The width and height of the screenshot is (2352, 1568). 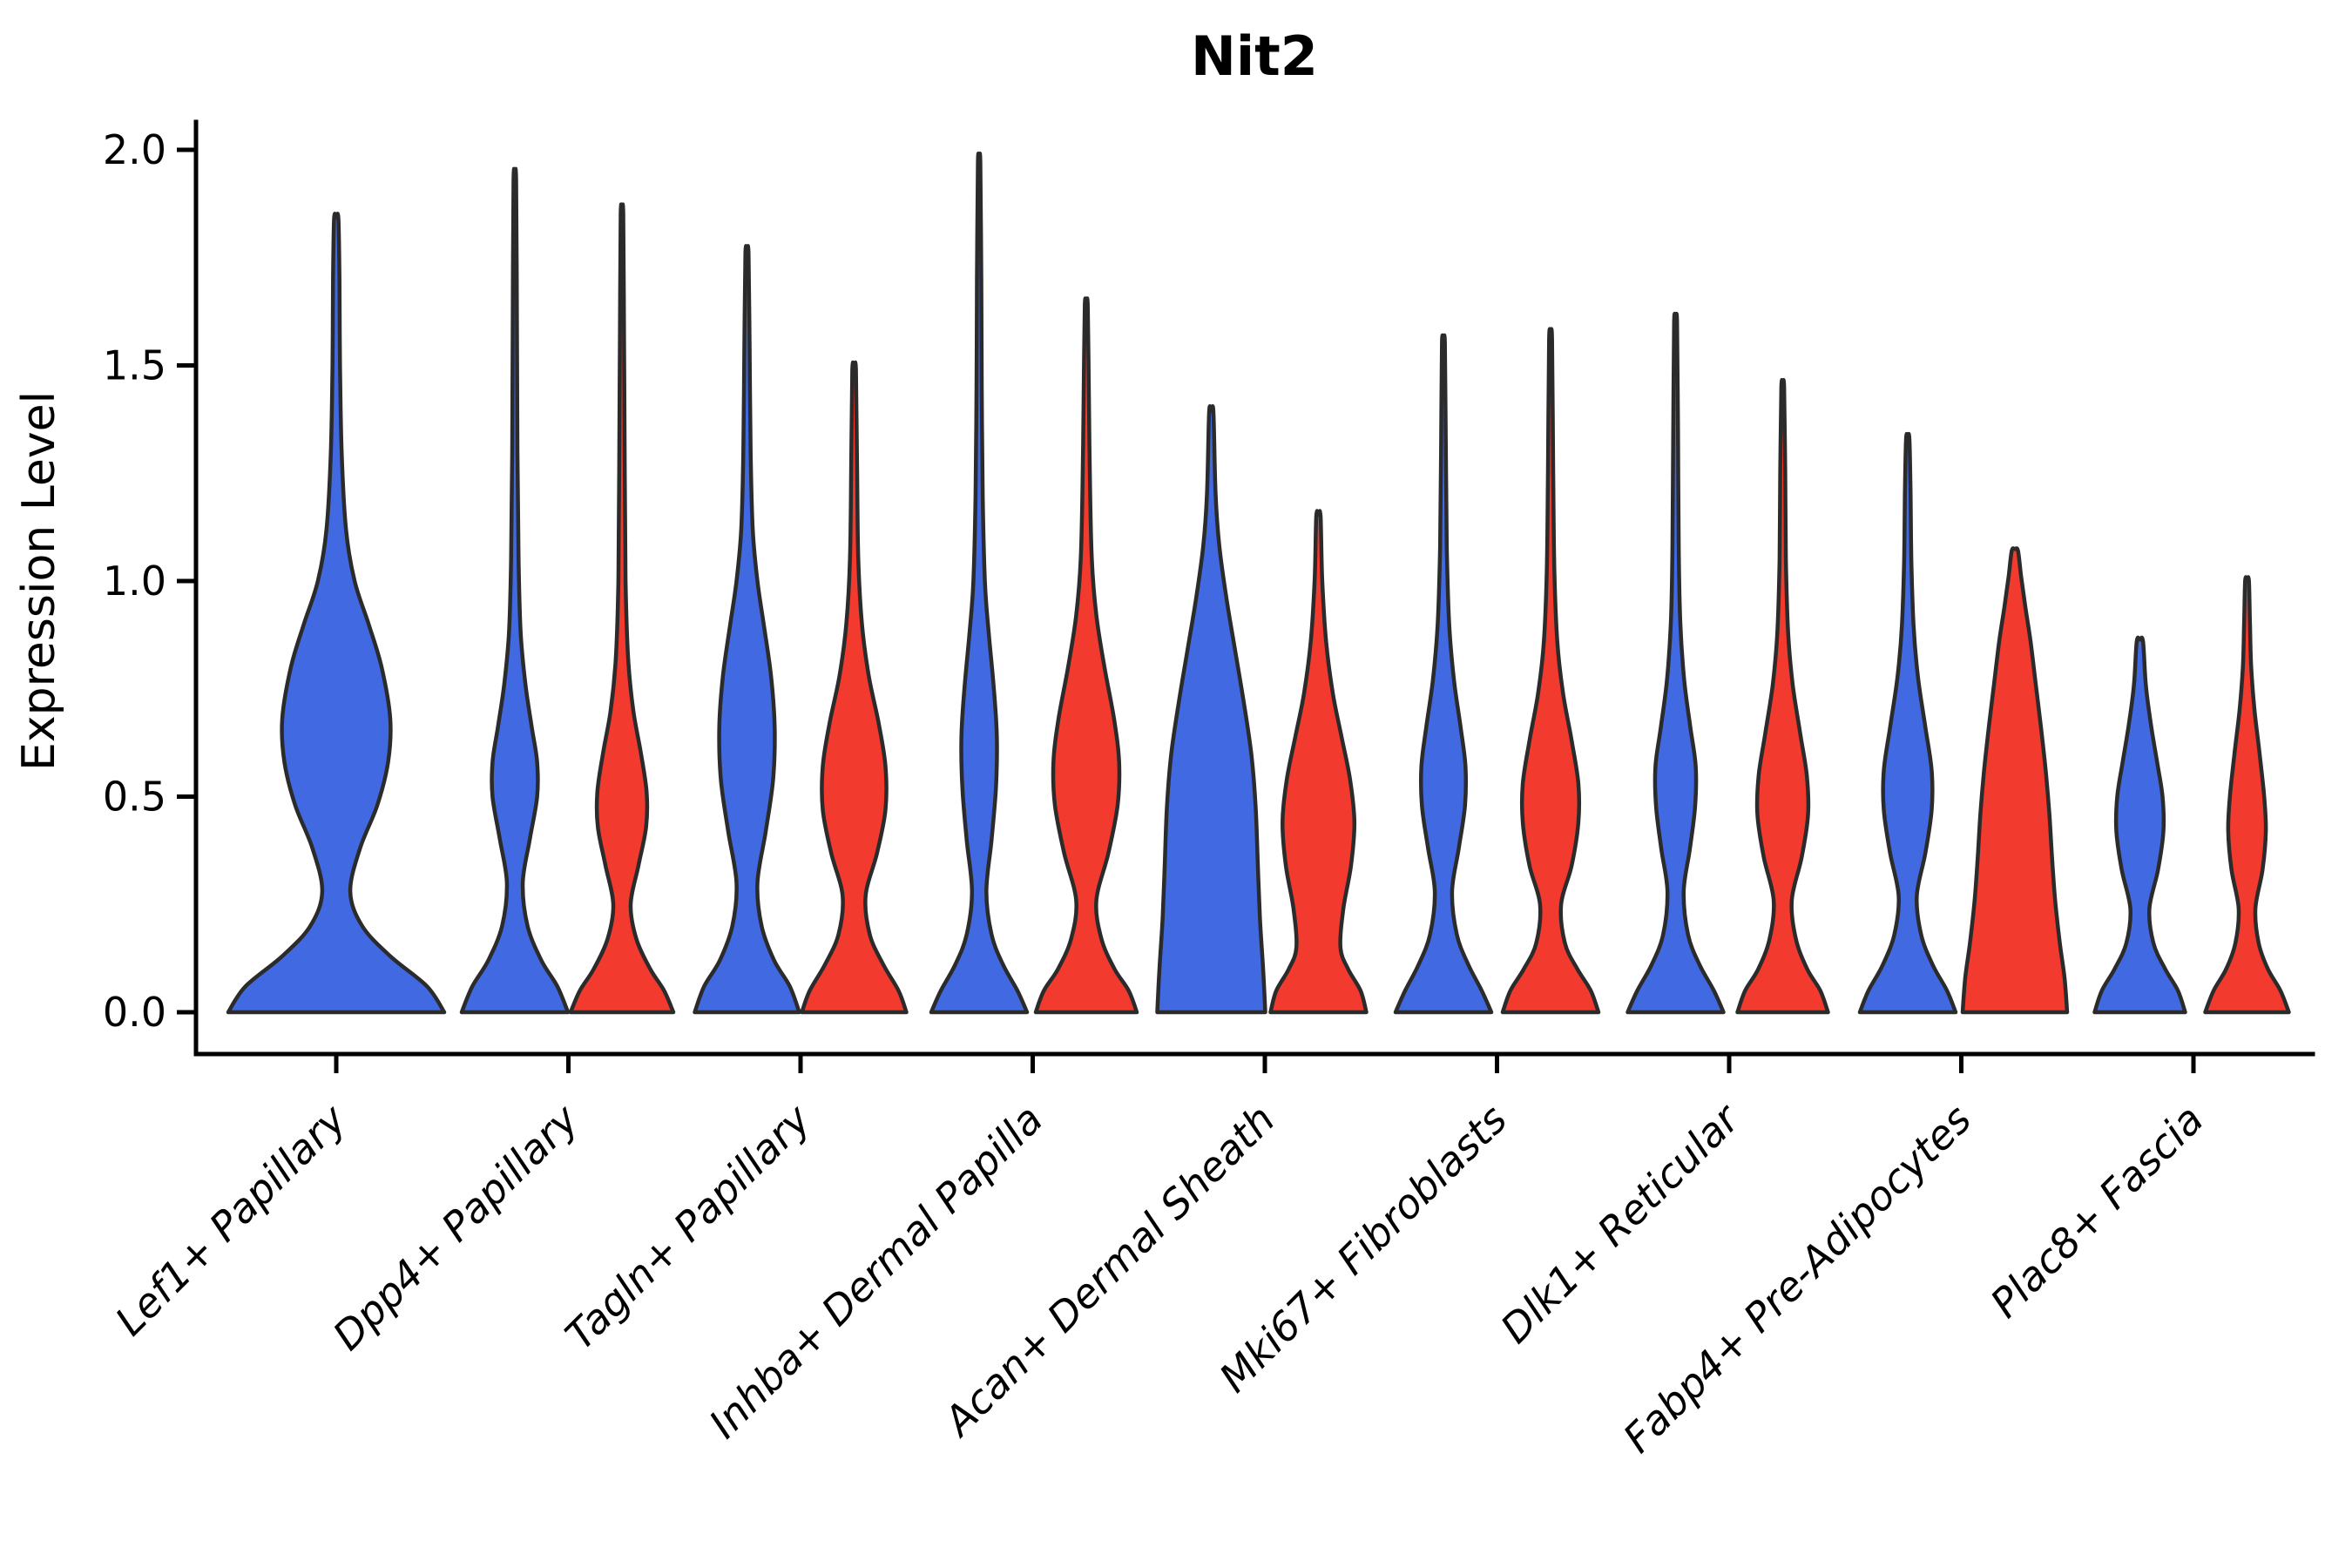 I want to click on y-tick-label-0.0: 0.0, so click(x=134, y=1013).